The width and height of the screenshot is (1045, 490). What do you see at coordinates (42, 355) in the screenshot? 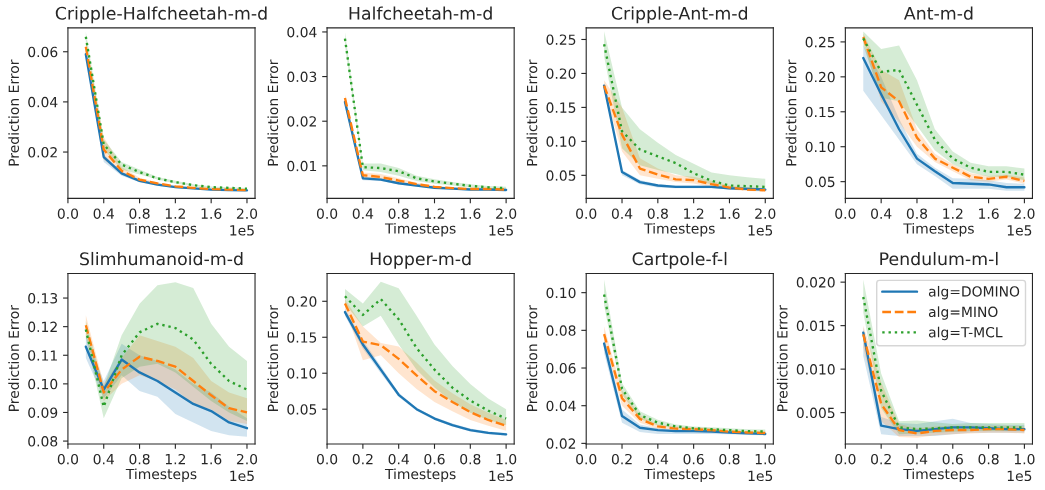
I see `y-tick-label: 0.11` at bounding box center [42, 355].